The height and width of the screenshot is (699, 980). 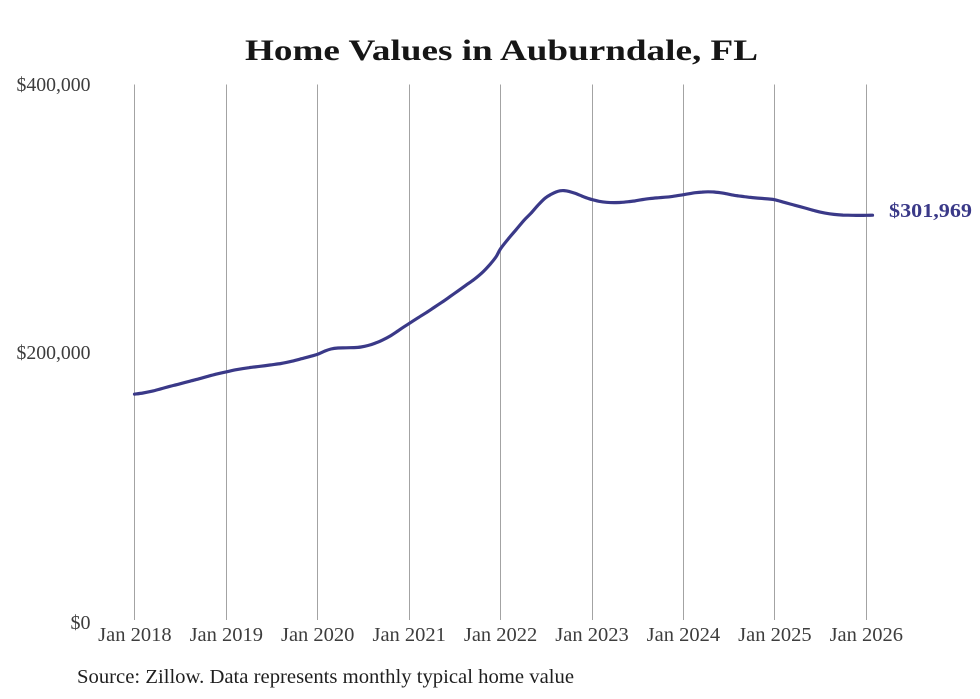 What do you see at coordinates (81, 623) in the screenshot?
I see `svg-text: $0` at bounding box center [81, 623].